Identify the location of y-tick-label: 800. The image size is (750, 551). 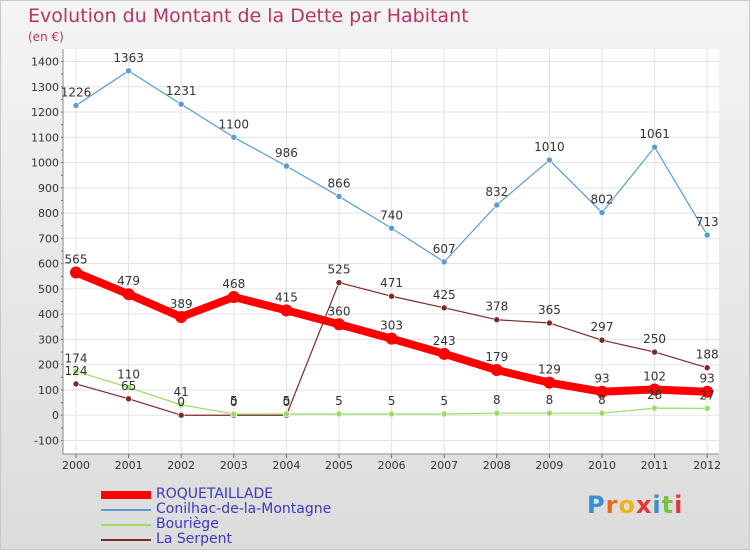
(48, 213).